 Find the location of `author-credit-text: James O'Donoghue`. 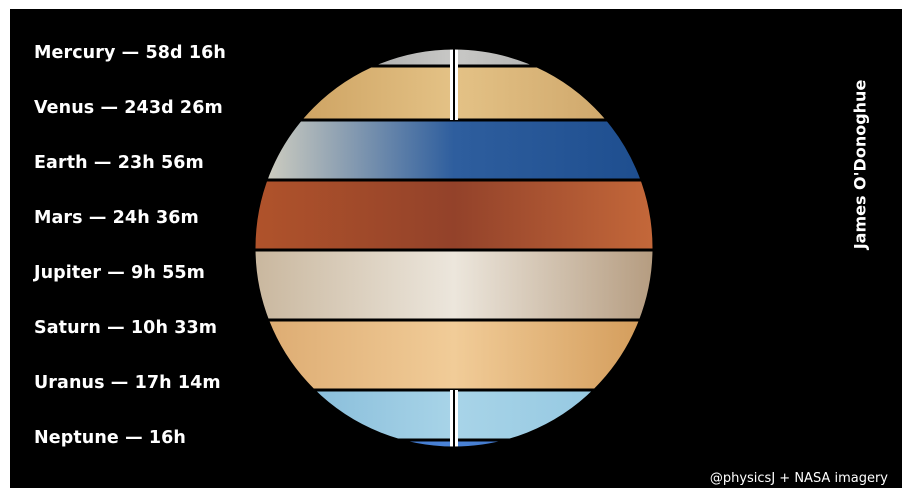

author-credit-text: James O'Donoghue is located at coordinates (860, 164).